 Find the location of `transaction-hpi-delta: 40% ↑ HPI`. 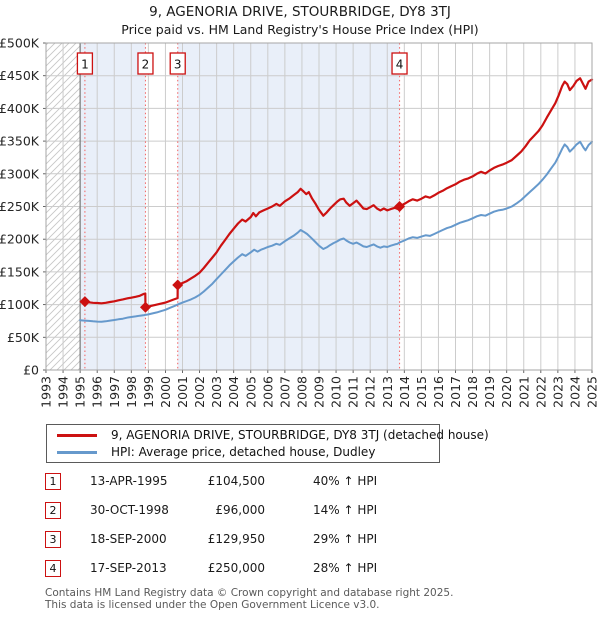

transaction-hpi-delta: 40% ↑ HPI is located at coordinates (345, 481).